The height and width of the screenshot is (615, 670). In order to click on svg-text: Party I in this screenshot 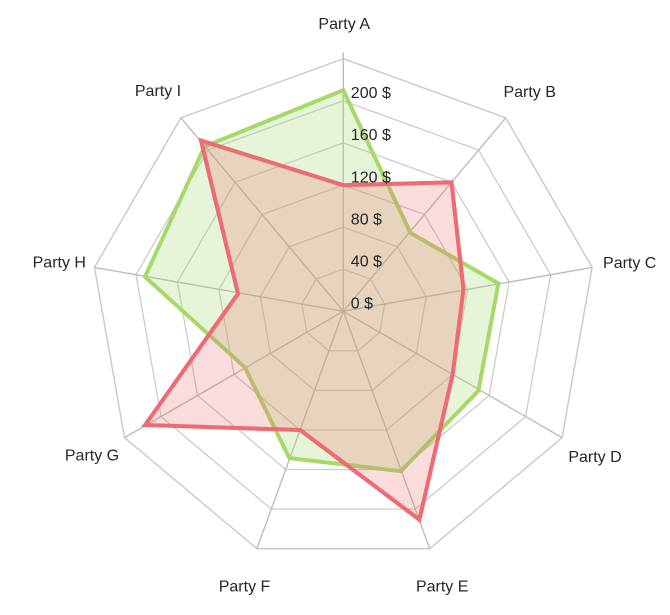, I will do `click(158, 91)`.